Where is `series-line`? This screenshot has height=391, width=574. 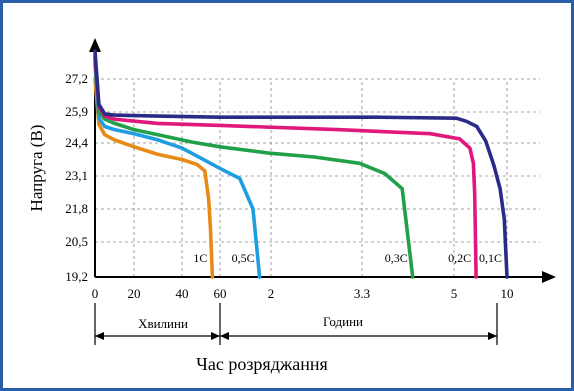 series-line is located at coordinates (154, 178).